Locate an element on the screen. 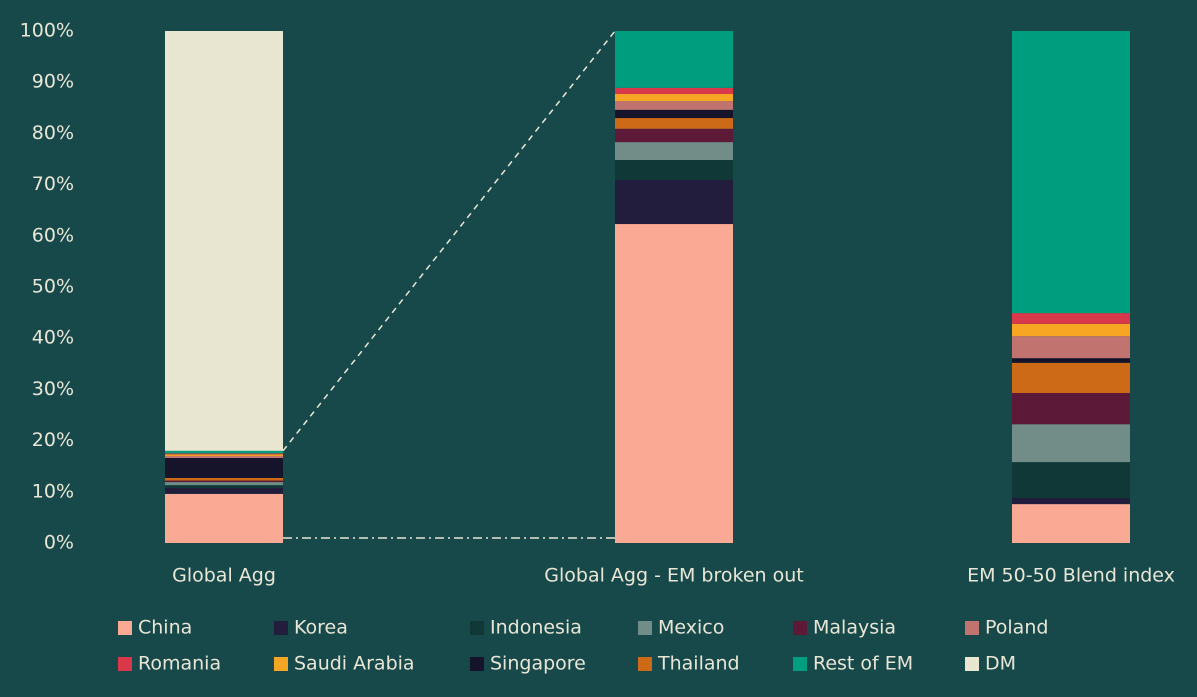 The width and height of the screenshot is (1197, 697). y-tick-label: 0% is located at coordinates (59, 543).